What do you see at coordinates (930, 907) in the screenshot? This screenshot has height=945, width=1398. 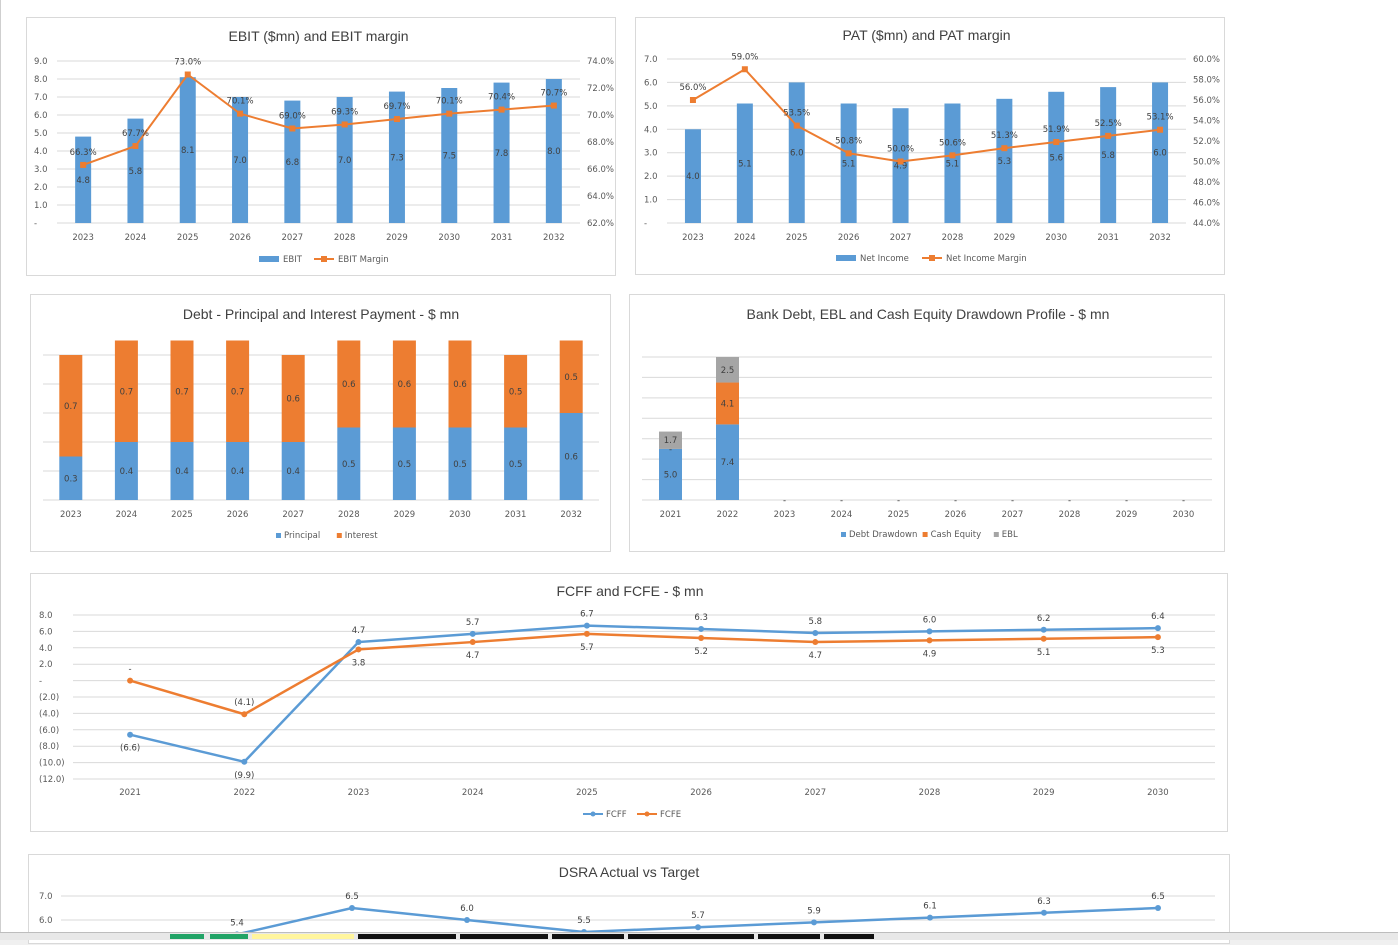 I see `line-data-label: 6.1` at bounding box center [930, 907].